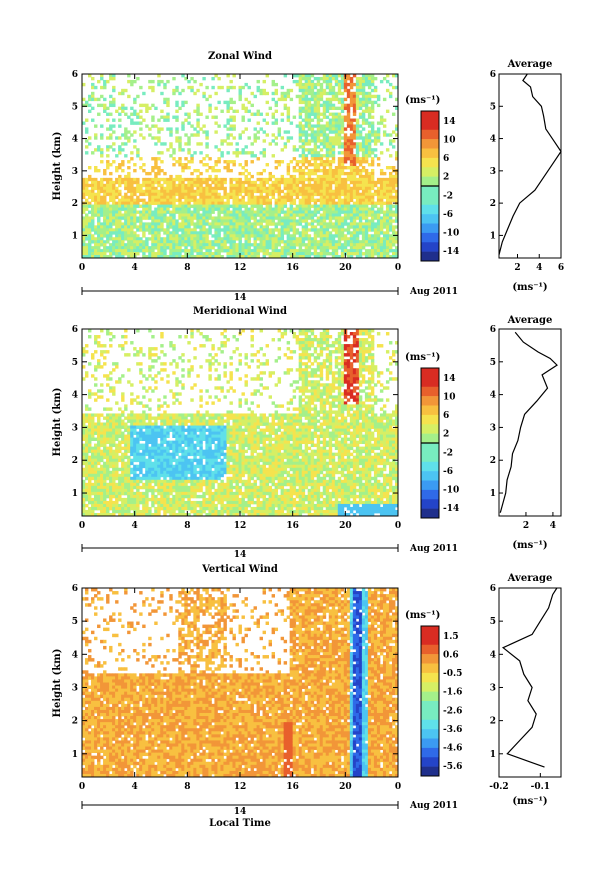 This screenshot has width=611, height=873. What do you see at coordinates (422, 100) in the screenshot?
I see `colorbar-unit: (ms⁻¹)` at bounding box center [422, 100].